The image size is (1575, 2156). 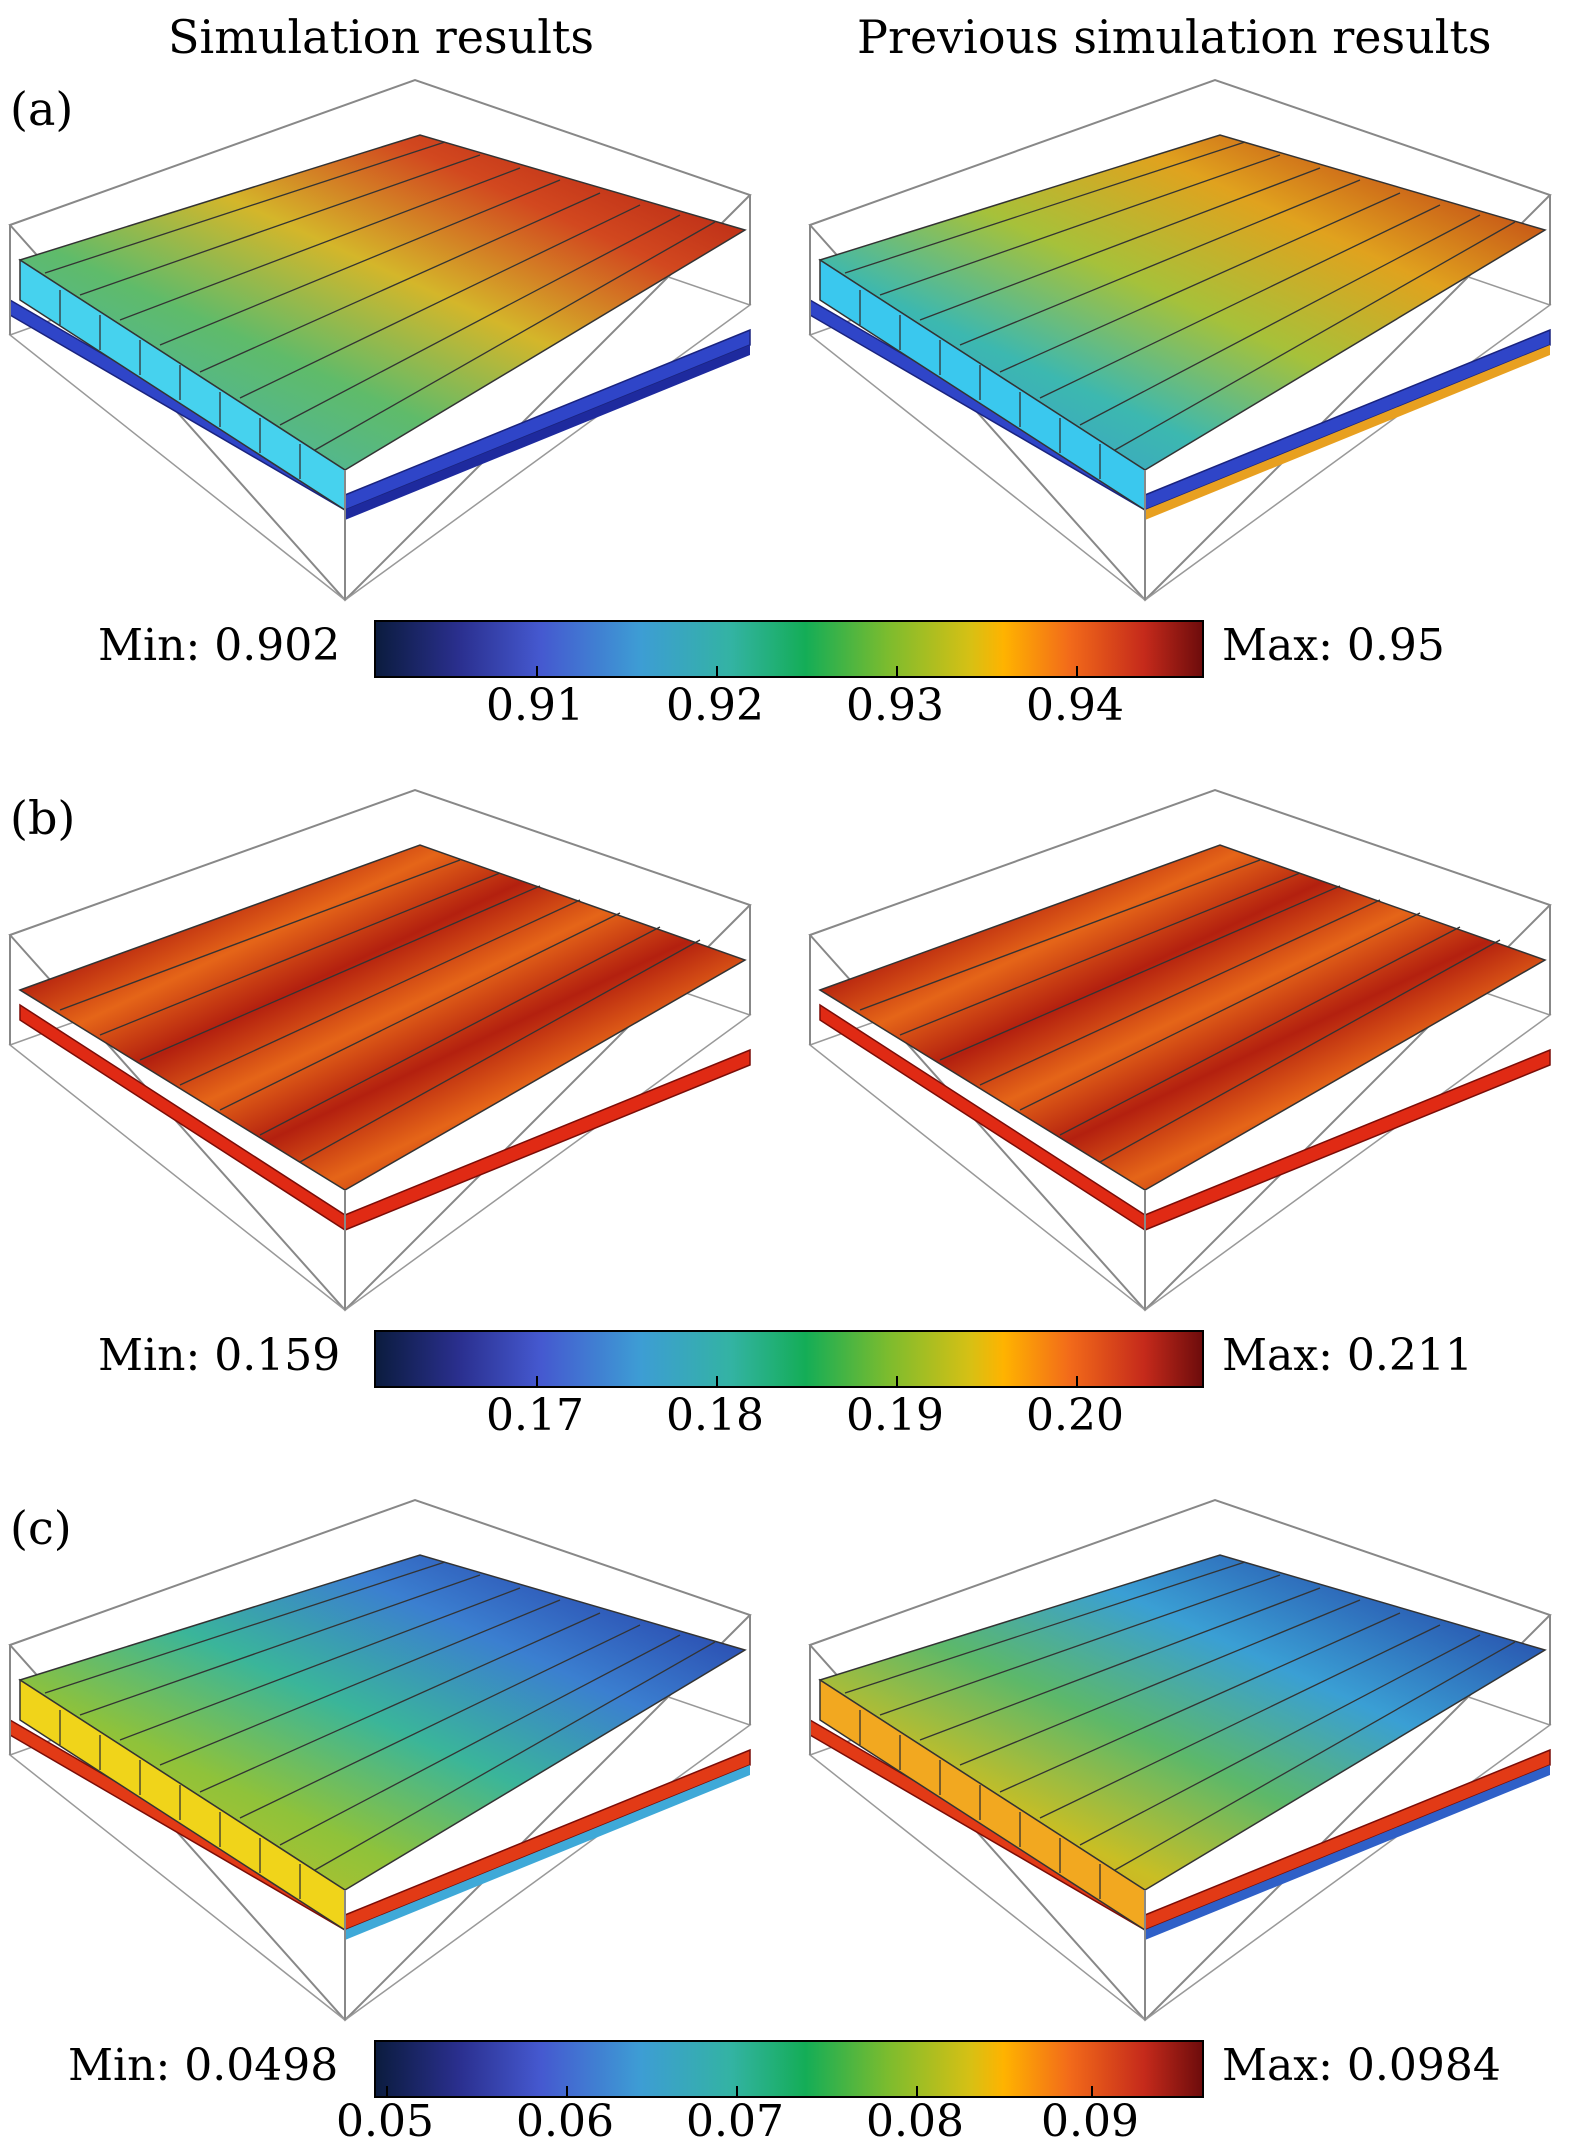 I want to click on panel-a-tick: 0.91, so click(x=535, y=705).